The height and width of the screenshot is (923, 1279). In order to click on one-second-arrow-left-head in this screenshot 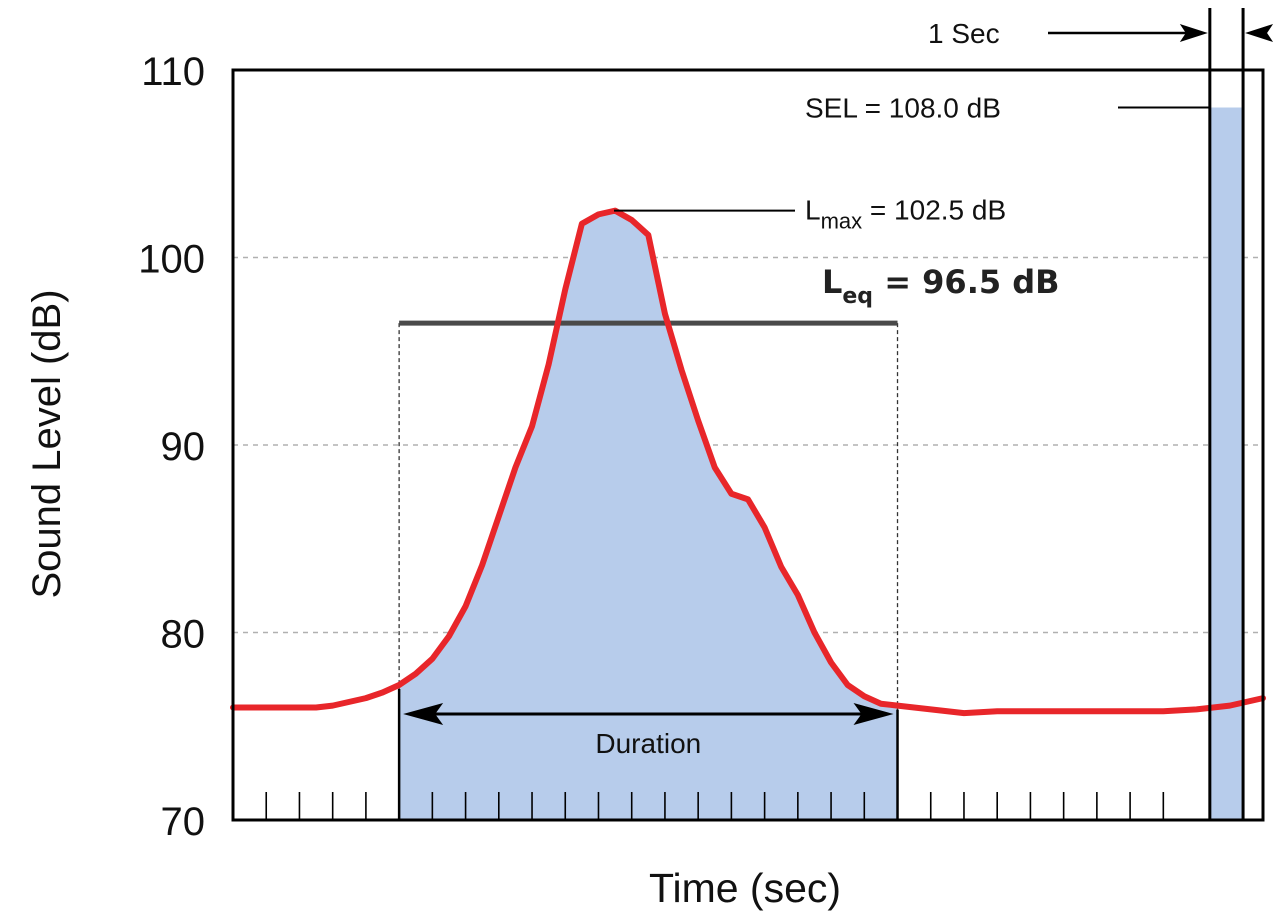, I will do `click(1193, 33)`.